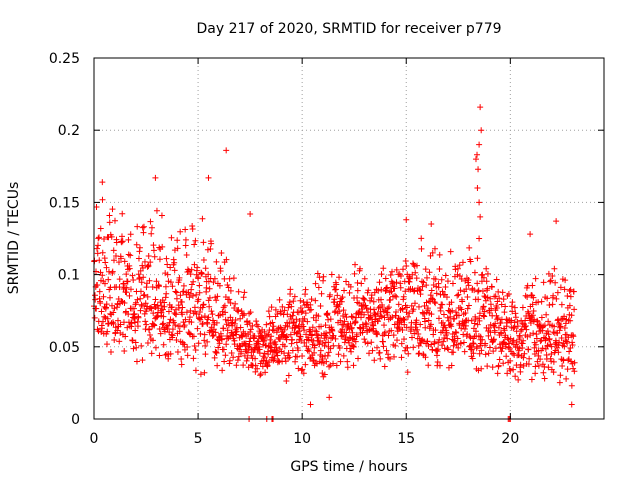 This screenshot has width=640, height=480. What do you see at coordinates (302, 439) in the screenshot?
I see `x-tick-label-2: 10` at bounding box center [302, 439].